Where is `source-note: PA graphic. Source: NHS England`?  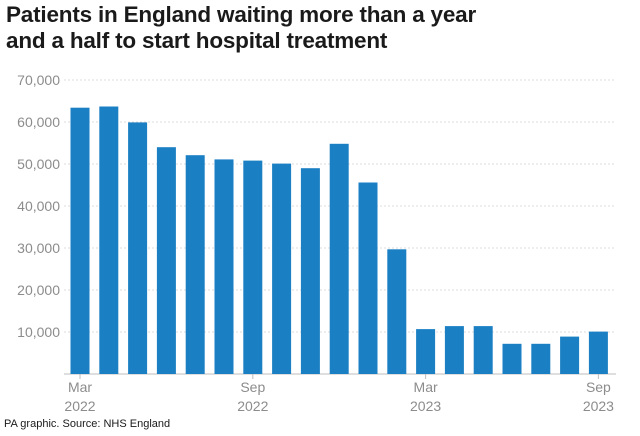 source-note: PA graphic. Source: NHS England is located at coordinates (87, 424).